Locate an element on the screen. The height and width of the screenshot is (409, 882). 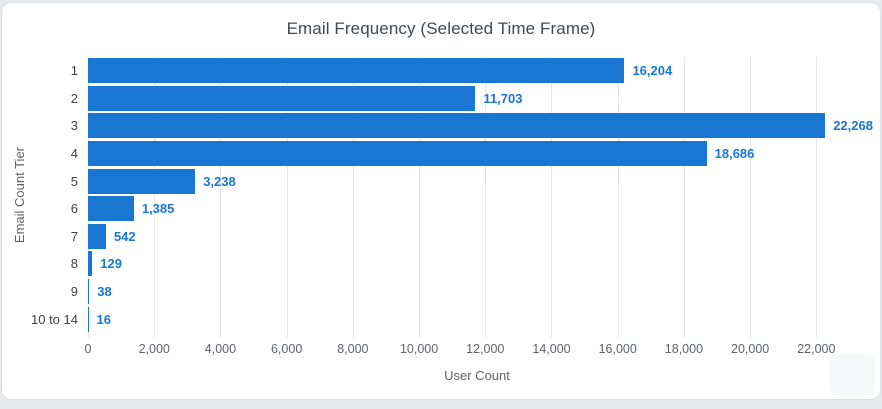
y-tick-label: 10 to 14 is located at coordinates (54, 319).